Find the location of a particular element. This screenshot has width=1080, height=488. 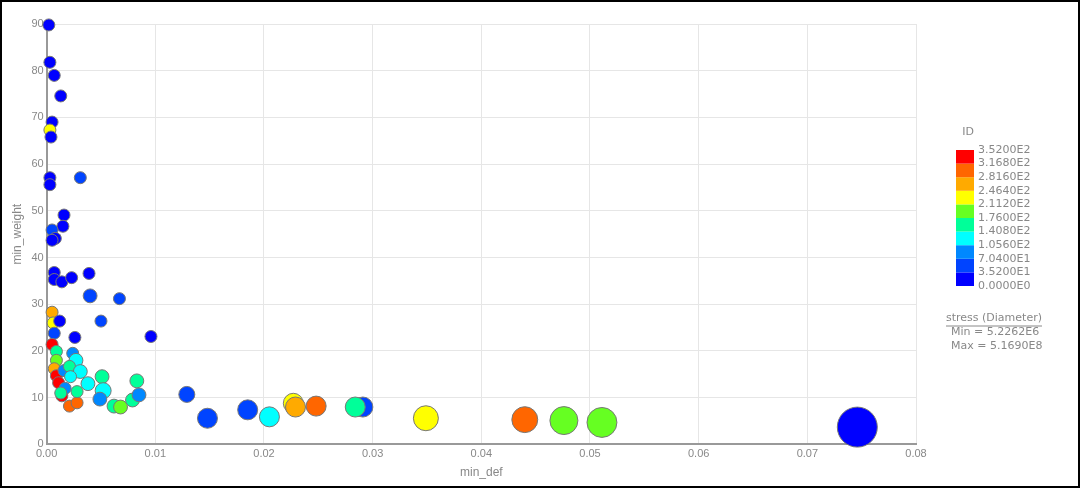

x-tick-label: 0.04 is located at coordinates (481, 453).